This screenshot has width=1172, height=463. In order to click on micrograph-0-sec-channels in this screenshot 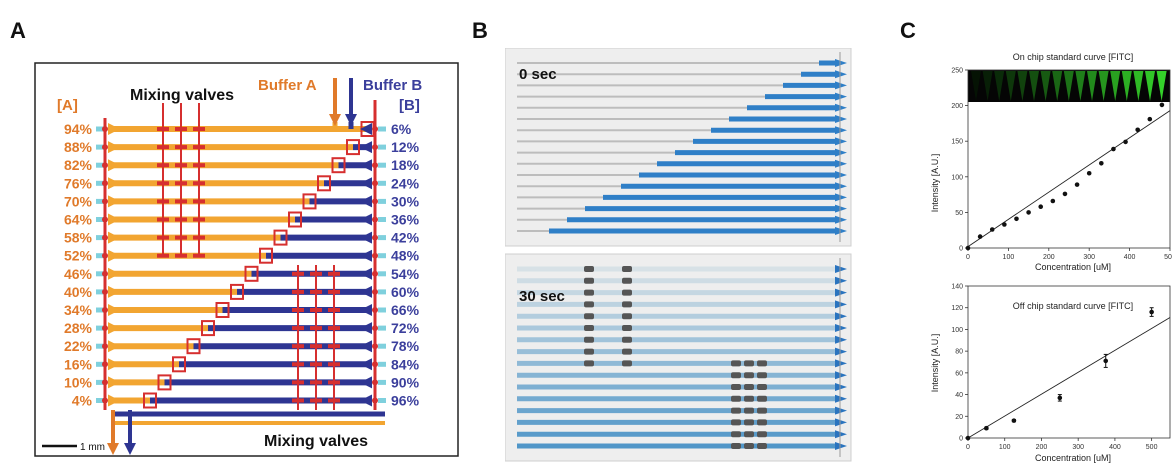, I will do `click(682, 147)`.